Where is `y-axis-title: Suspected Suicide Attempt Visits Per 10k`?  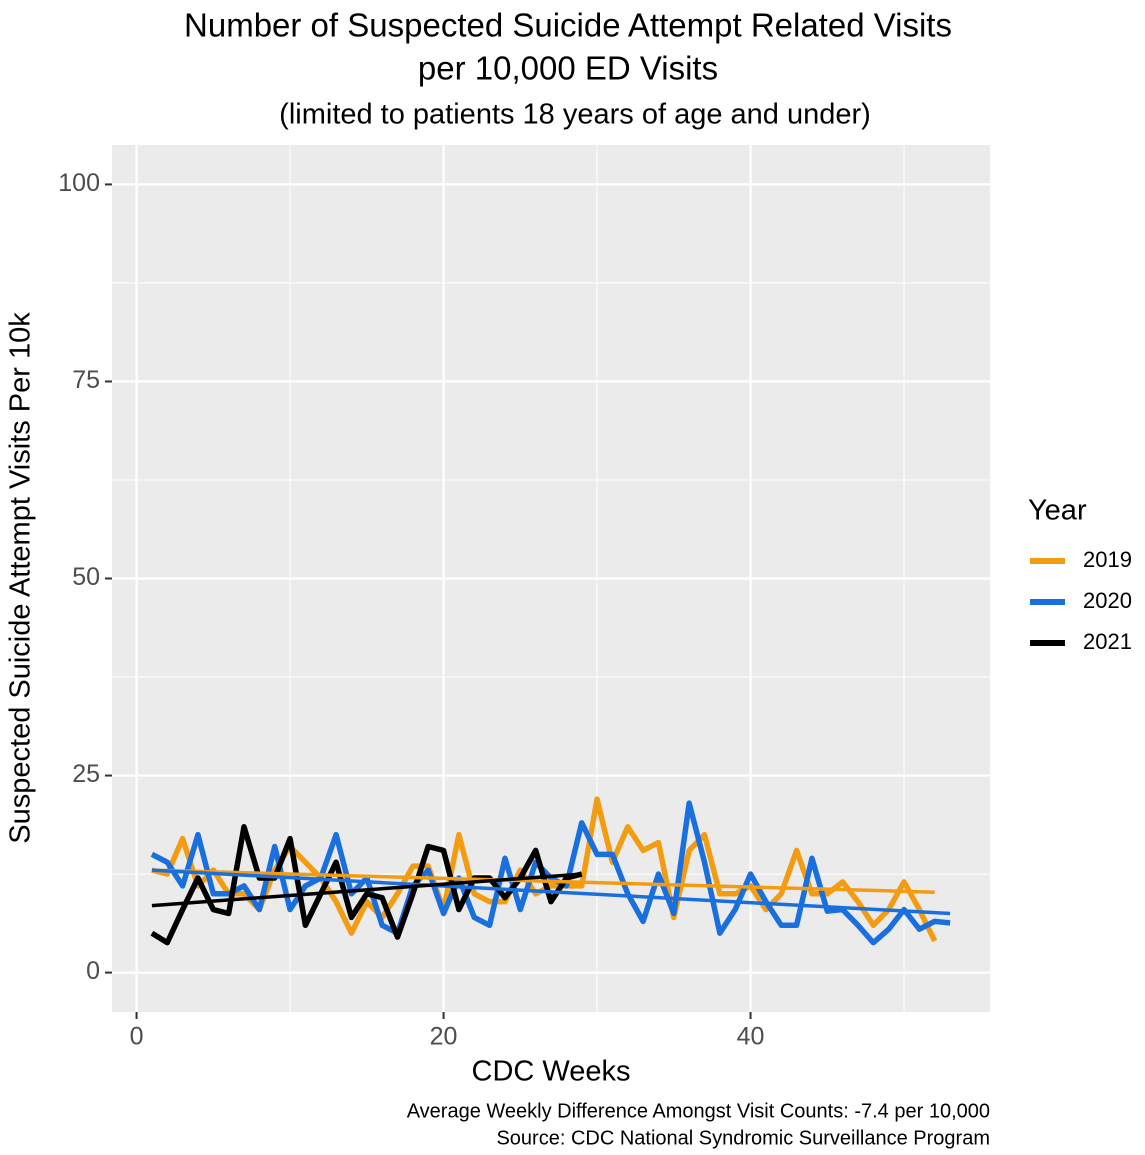 y-axis-title: Suspected Suicide Attempt Visits Per 10k is located at coordinates (21, 578).